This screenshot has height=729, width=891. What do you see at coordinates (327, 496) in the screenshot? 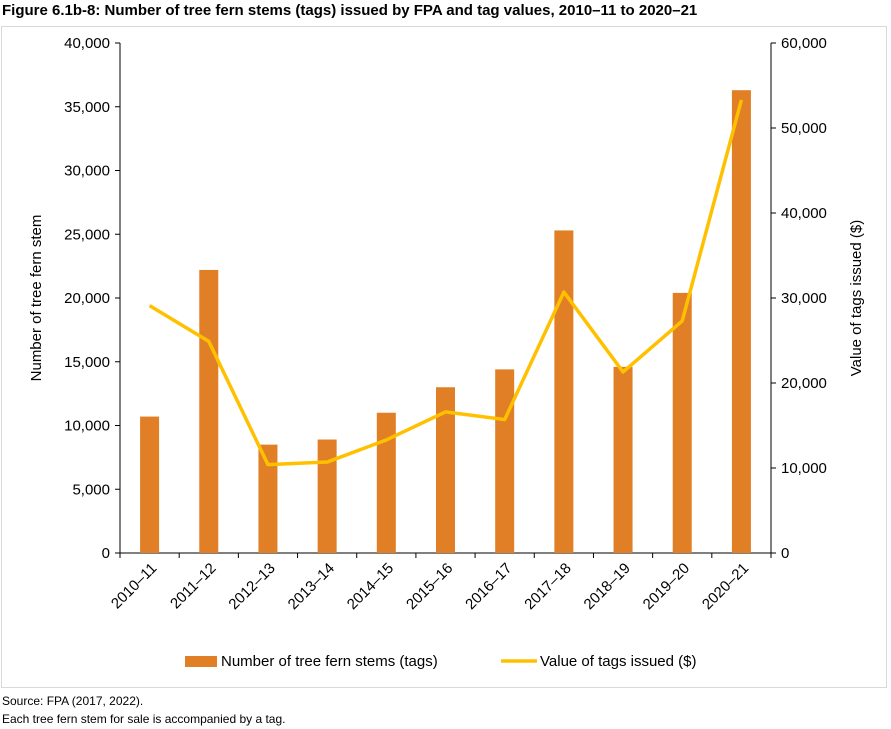
I see `bar-2013–14` at bounding box center [327, 496].